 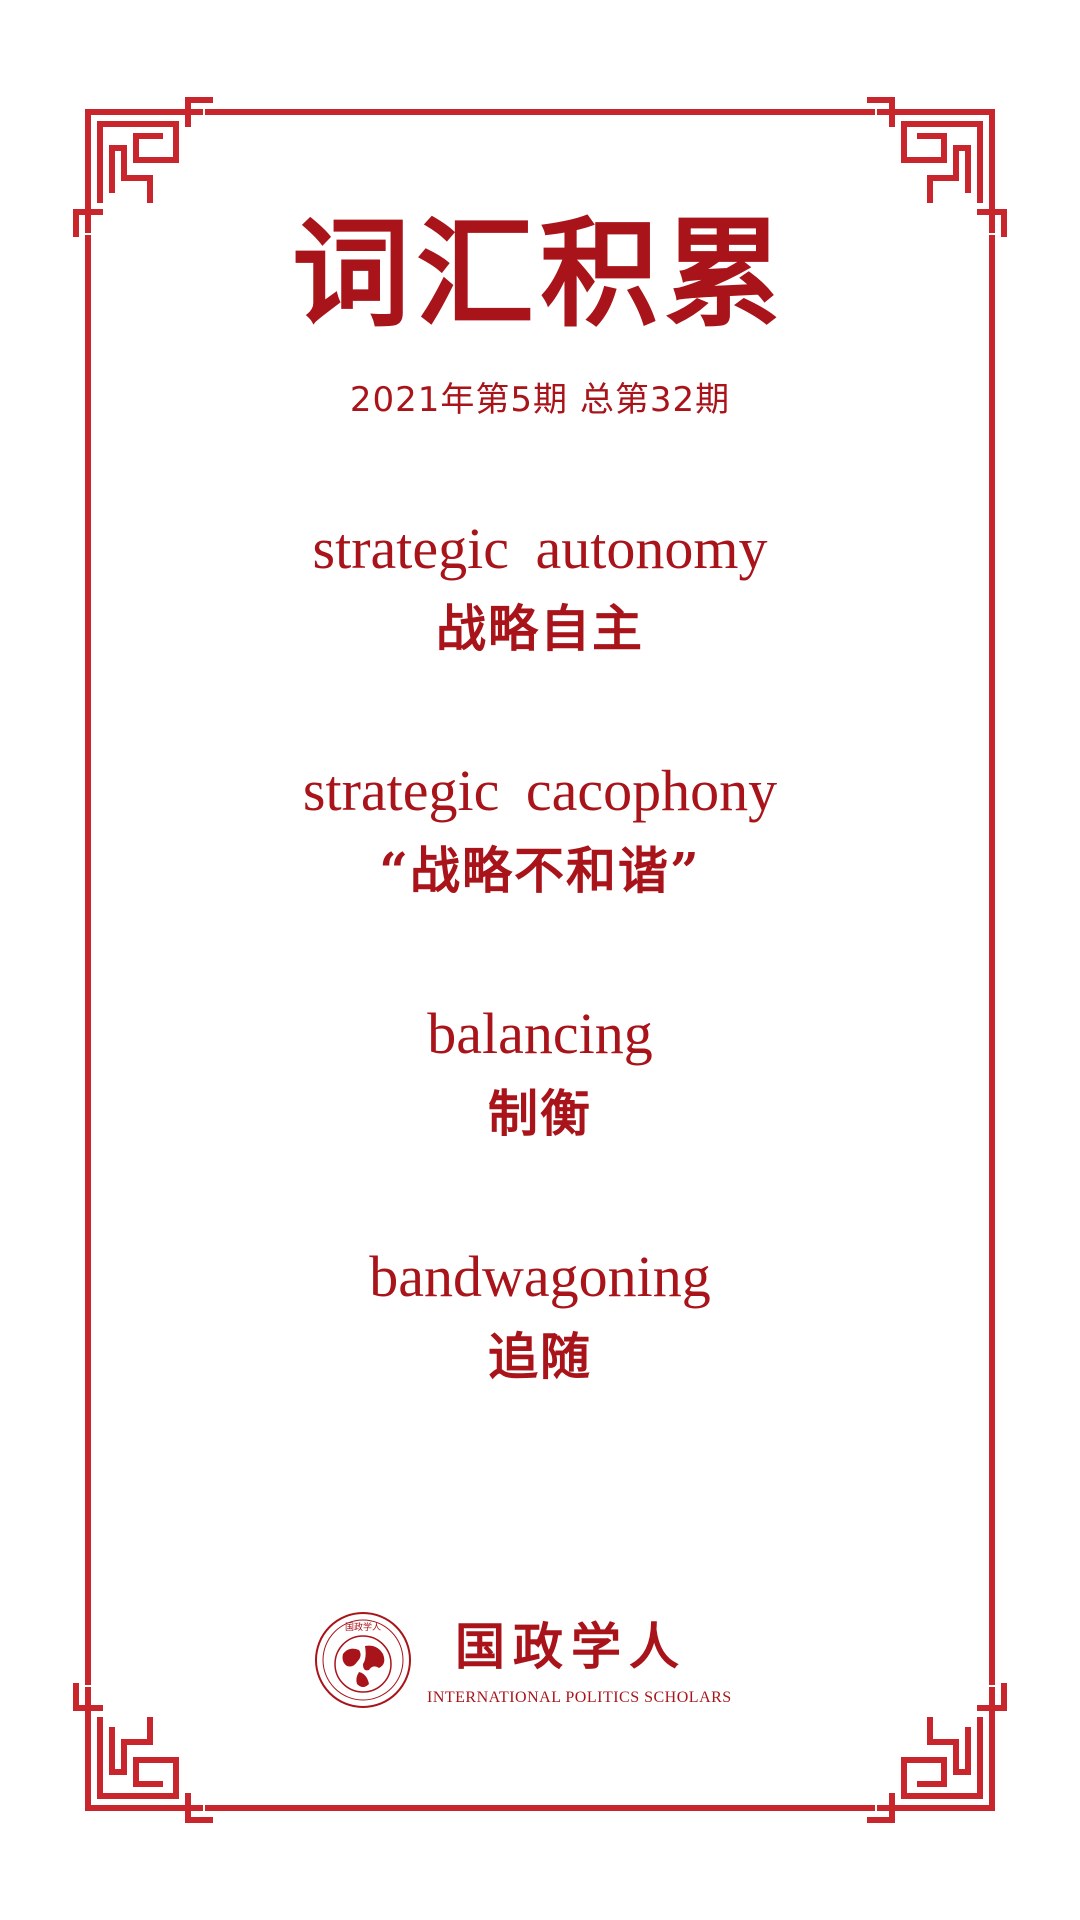 I want to click on term-english: bandwagoning, so click(x=540, y=1276).